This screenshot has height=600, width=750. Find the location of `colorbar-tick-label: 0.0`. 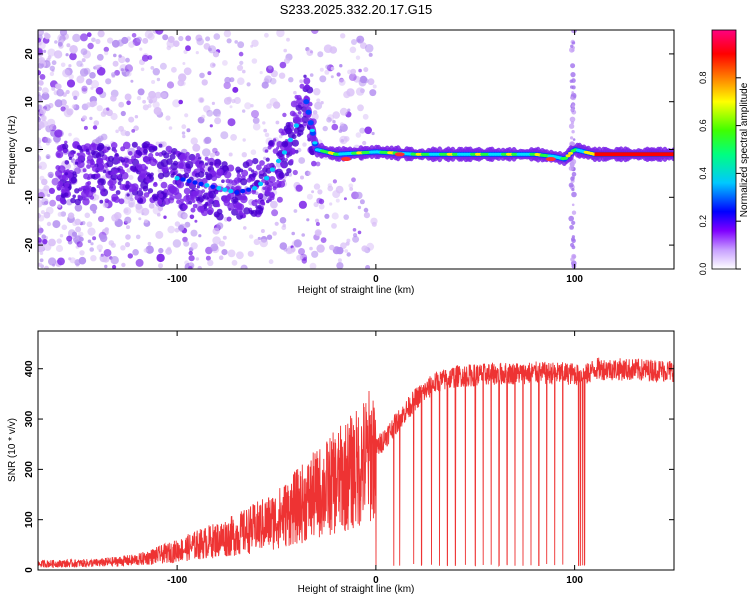

colorbar-tick-label: 0.0 is located at coordinates (703, 269).